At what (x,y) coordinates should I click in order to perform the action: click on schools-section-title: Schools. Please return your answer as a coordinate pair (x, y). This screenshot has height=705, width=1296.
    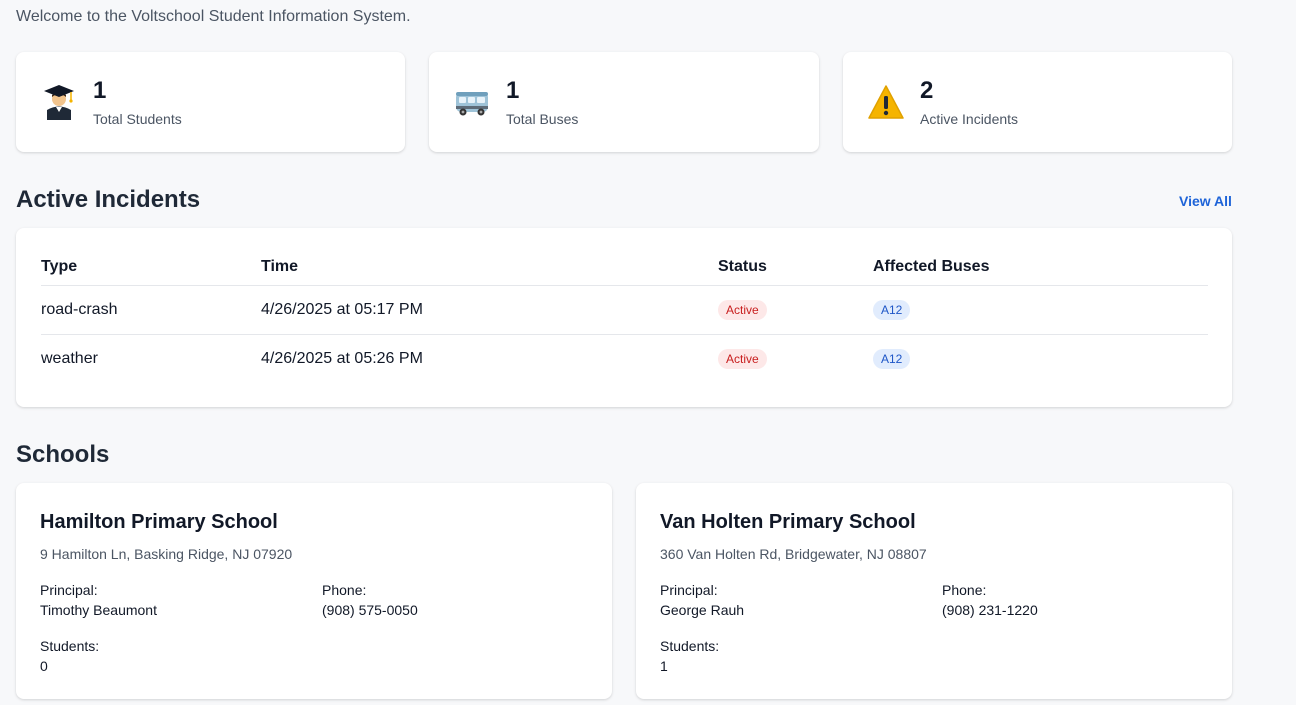
    Looking at the image, I should click on (63, 454).